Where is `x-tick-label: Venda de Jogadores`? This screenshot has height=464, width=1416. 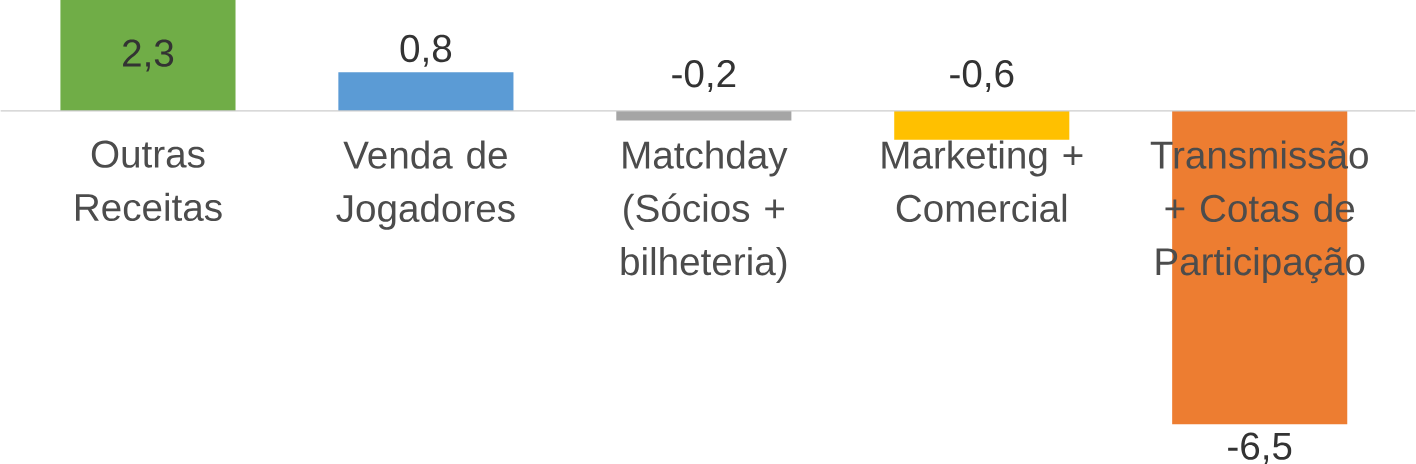 x-tick-label: Venda de Jogadores is located at coordinates (425, 185).